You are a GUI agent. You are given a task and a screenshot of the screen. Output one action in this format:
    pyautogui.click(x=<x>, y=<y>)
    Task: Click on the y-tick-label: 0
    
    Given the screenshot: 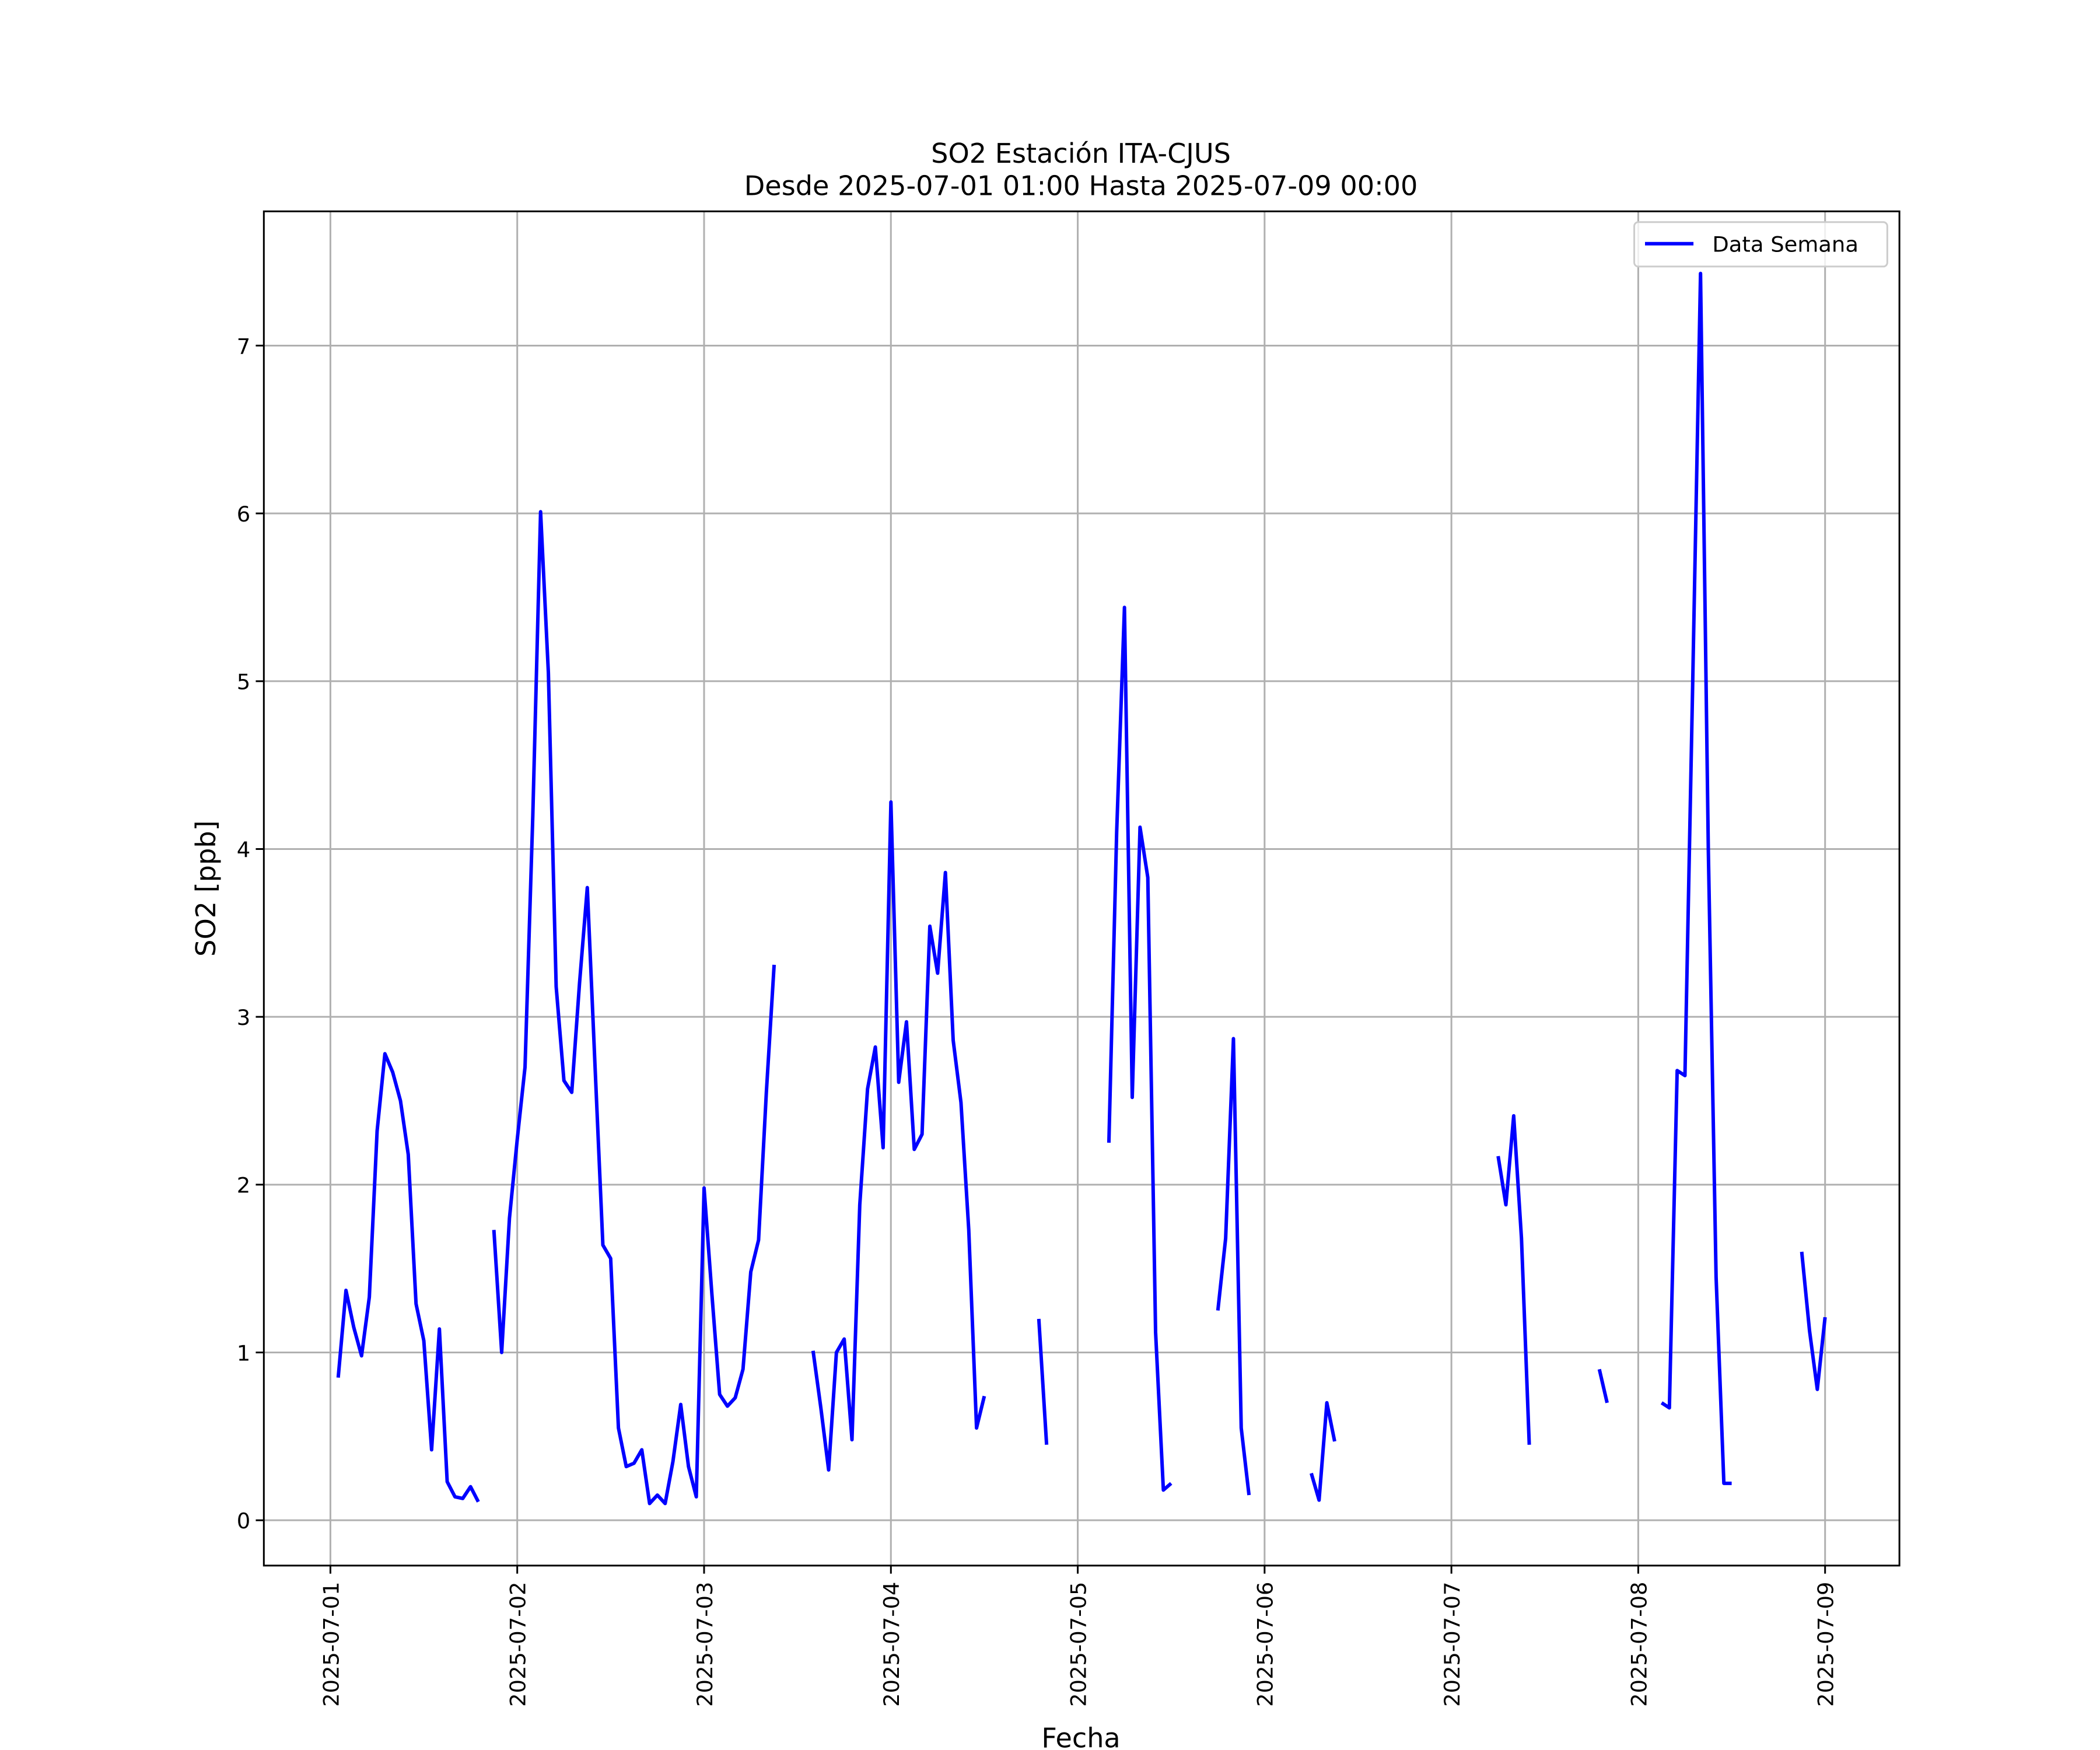 What is the action you would take?
    pyautogui.click(x=243, y=1521)
    